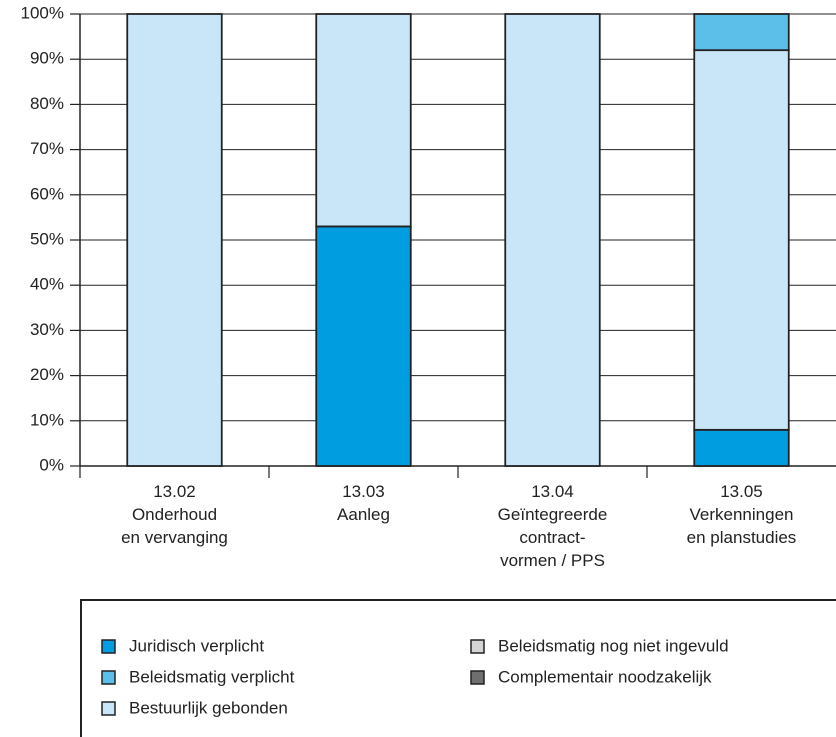  Describe the element at coordinates (363, 503) in the screenshot. I see `x-tick-label: 13.03 Aanleg` at that location.